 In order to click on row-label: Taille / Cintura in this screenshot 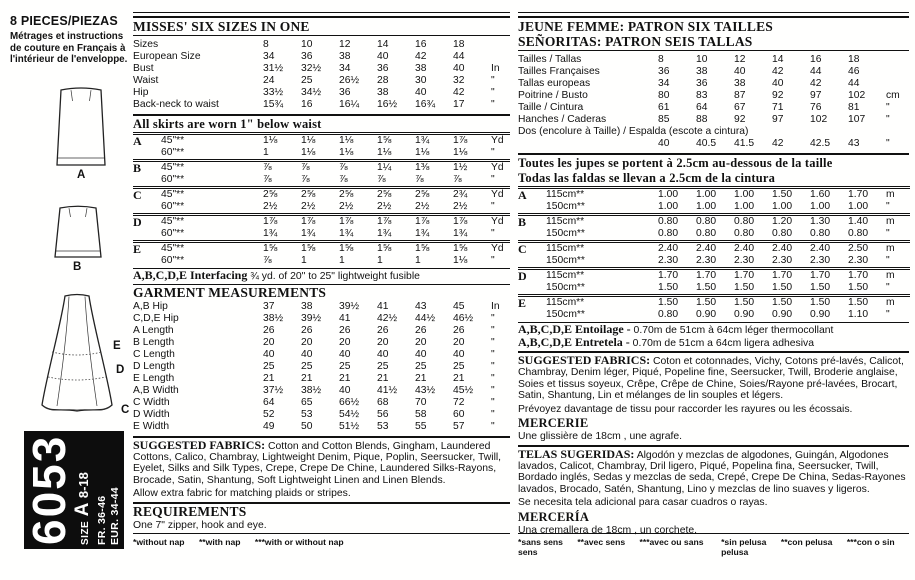, I will do `click(551, 107)`.